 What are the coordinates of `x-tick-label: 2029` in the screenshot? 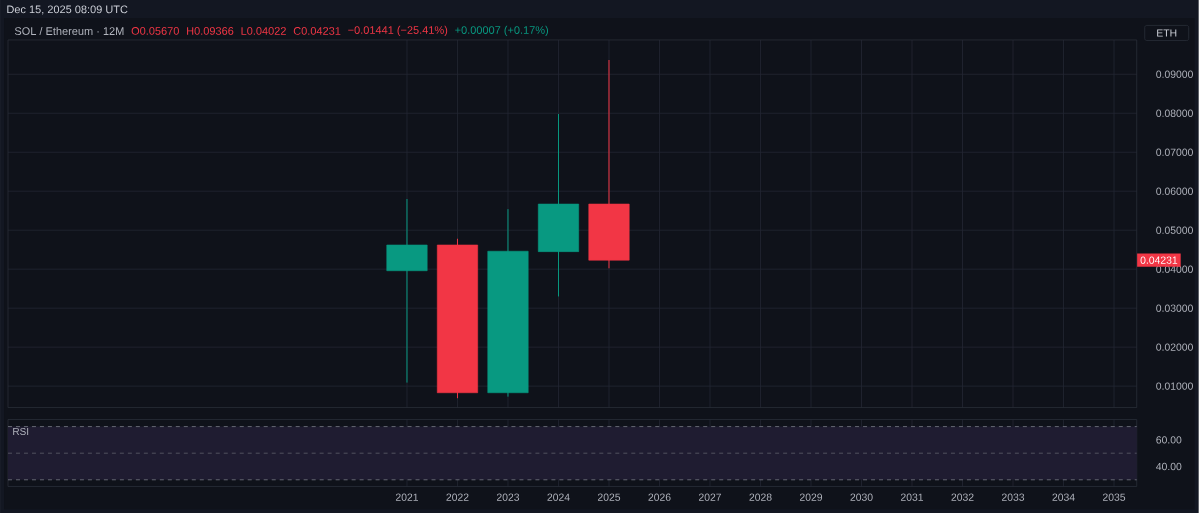 It's located at (811, 497).